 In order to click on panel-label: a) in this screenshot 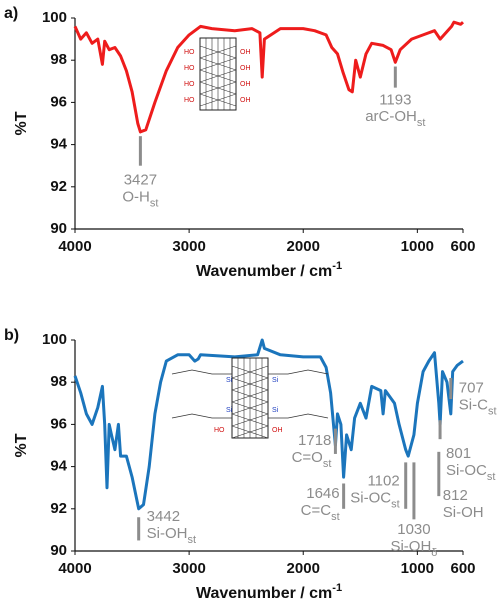, I will do `click(11, 13)`.